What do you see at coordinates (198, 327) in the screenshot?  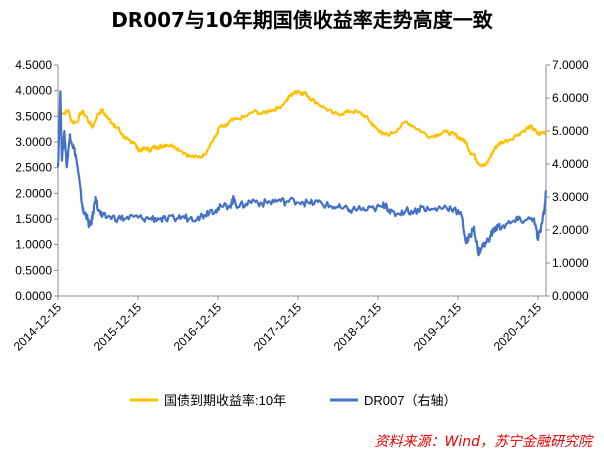 I see `x-tick-label: 2016-12-15` at bounding box center [198, 327].